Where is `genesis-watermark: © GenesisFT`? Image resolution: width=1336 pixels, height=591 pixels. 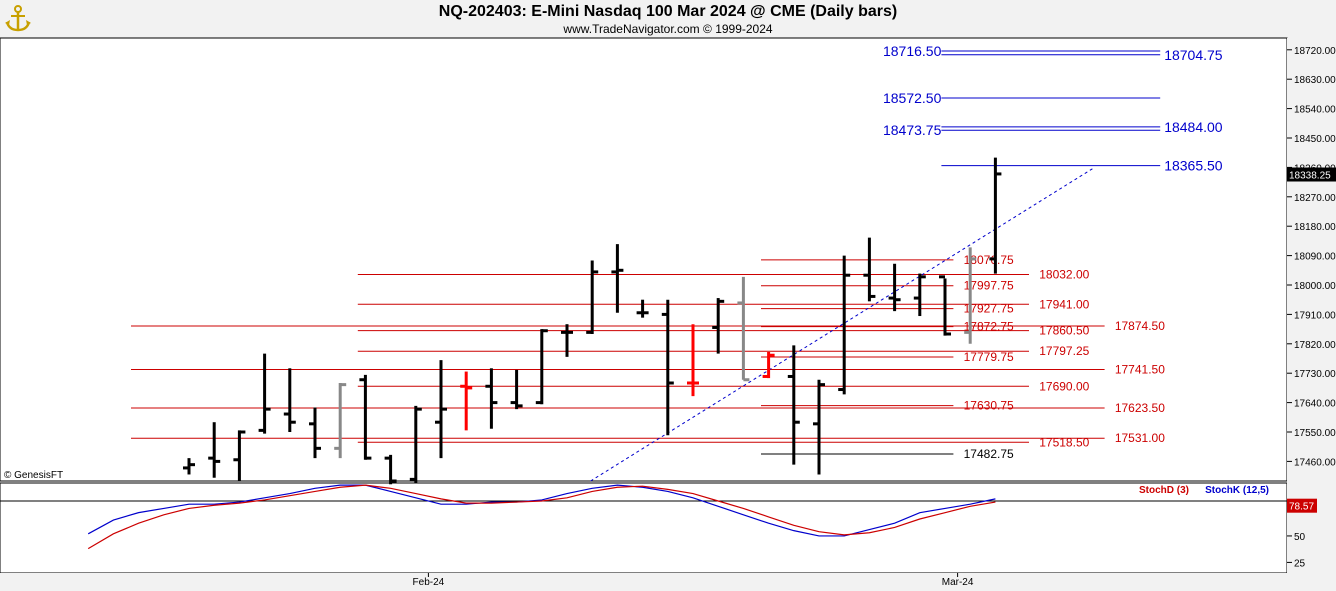
genesis-watermark: © GenesisFT is located at coordinates (33, 475).